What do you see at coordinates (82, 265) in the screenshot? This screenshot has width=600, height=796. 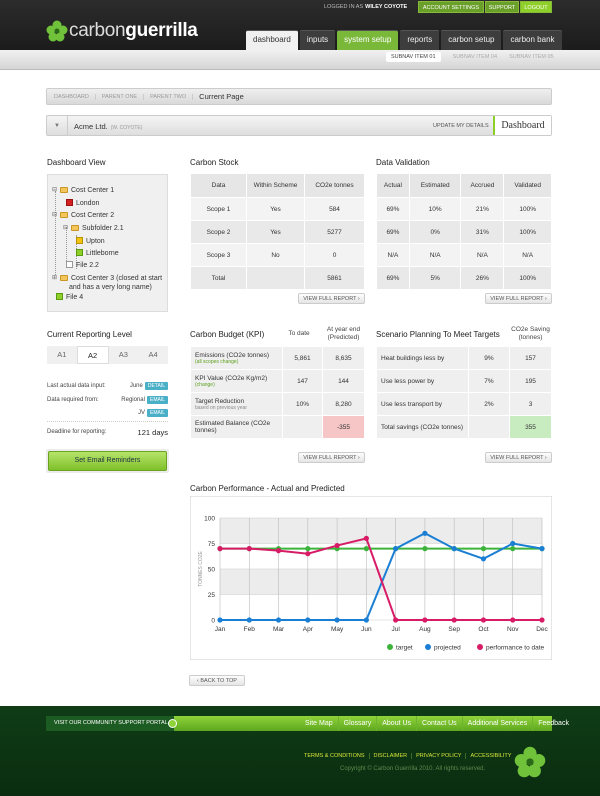 I see `tree-item-file-2-2: File 2.2` at bounding box center [82, 265].